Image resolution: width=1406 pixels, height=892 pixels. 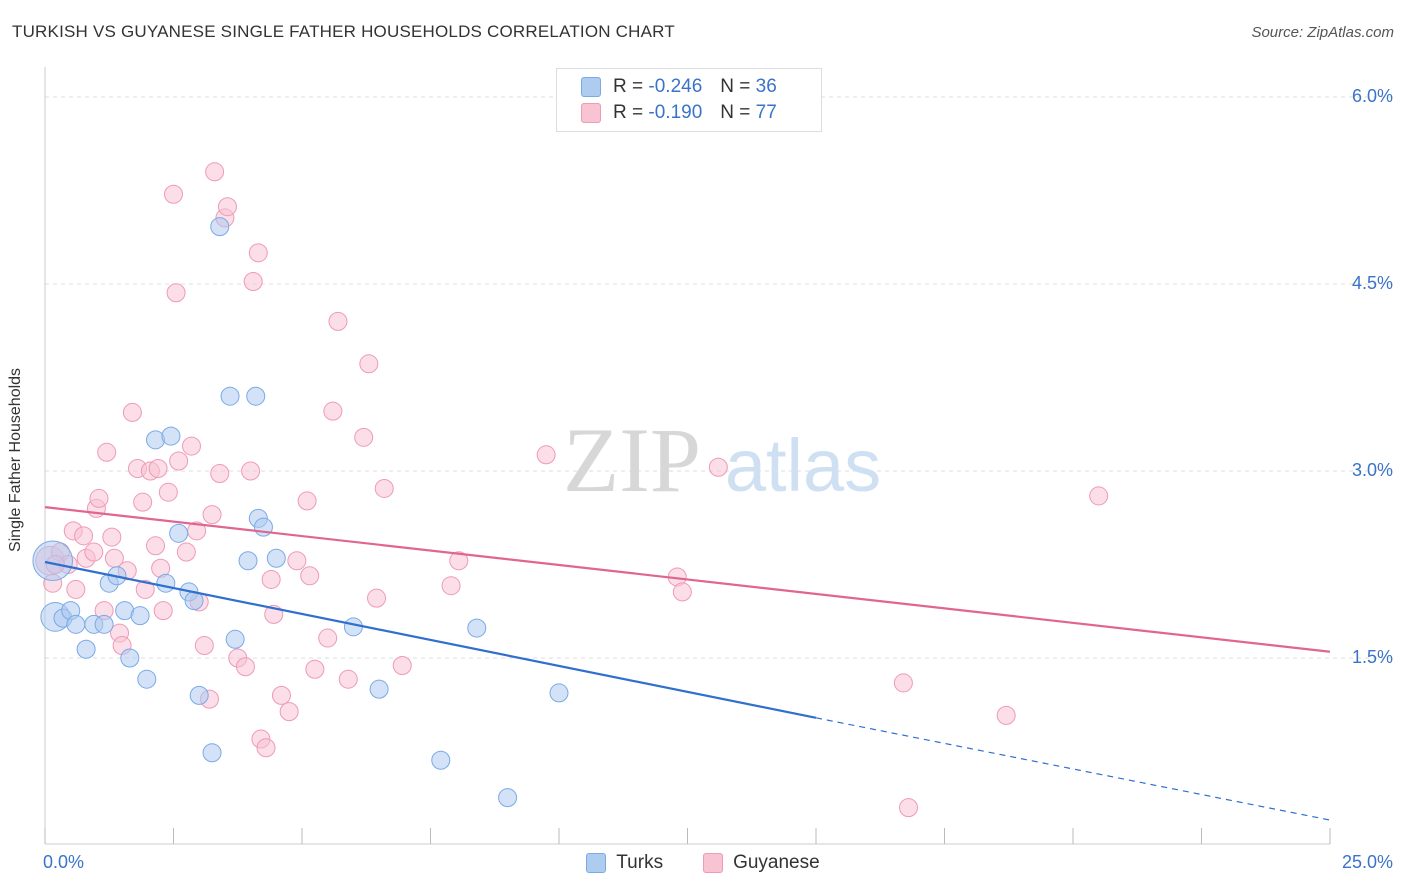 I want to click on watermark-atlas: atlas, so click(x=803, y=465).